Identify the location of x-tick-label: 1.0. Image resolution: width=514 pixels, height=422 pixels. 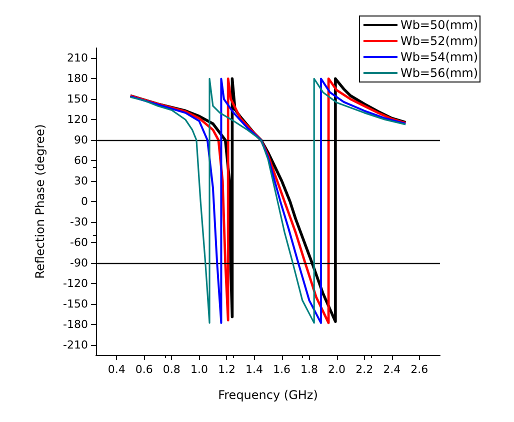
(199, 369).